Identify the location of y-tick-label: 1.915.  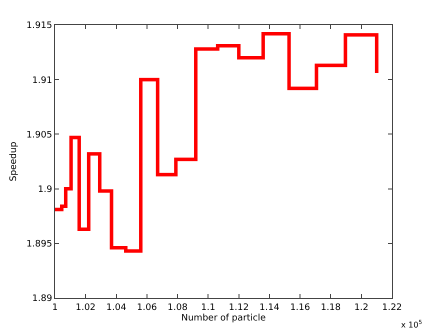
(39, 26).